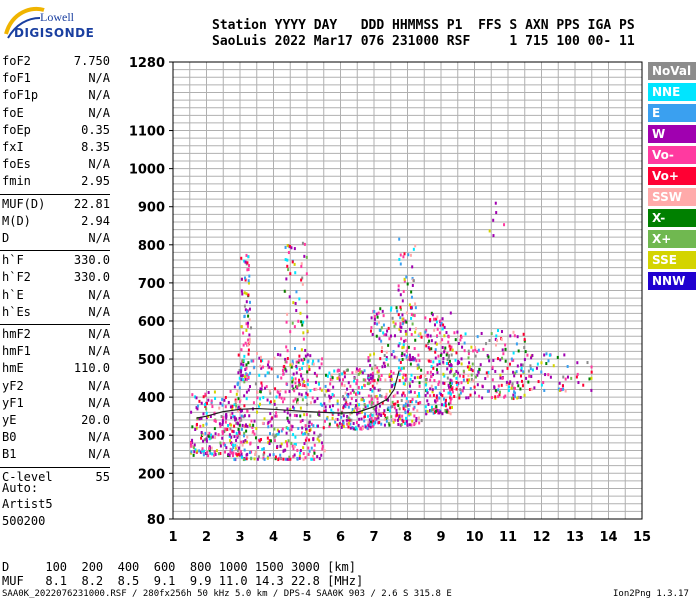  I want to click on param-value: 55, so click(102, 476).